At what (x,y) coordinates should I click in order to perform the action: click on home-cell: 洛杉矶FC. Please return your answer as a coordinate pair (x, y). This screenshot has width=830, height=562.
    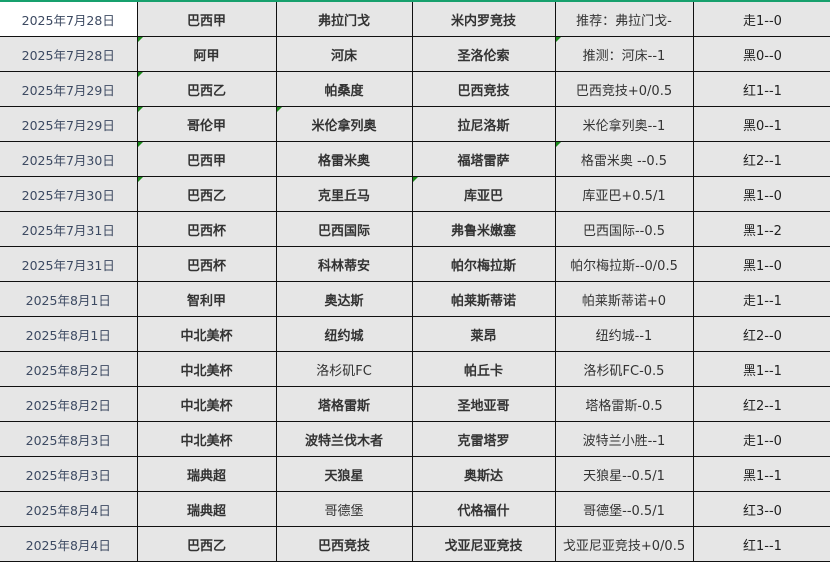
    Looking at the image, I should click on (344, 369).